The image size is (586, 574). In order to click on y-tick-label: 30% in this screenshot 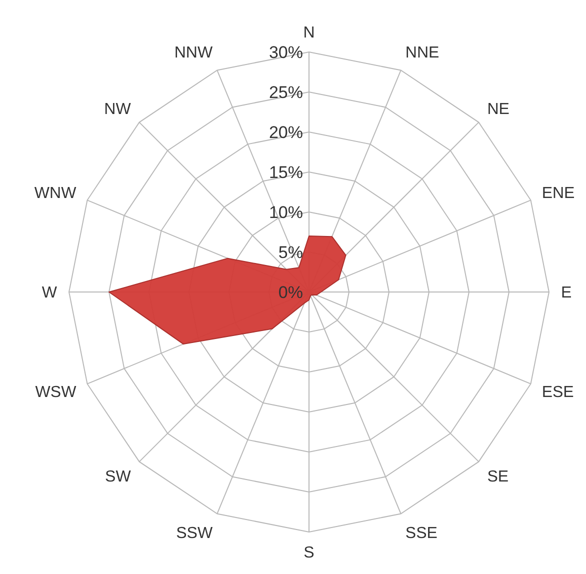, I will do `click(285, 52)`.